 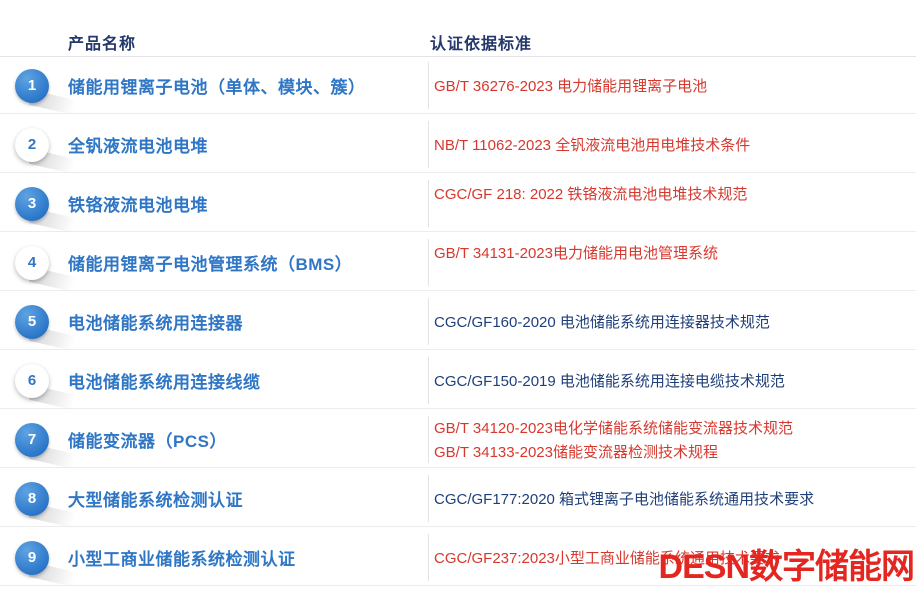 I want to click on standard-text: CGC/GF237:2023小型工商业储能系统通用技术要求, so click(x=607, y=558).